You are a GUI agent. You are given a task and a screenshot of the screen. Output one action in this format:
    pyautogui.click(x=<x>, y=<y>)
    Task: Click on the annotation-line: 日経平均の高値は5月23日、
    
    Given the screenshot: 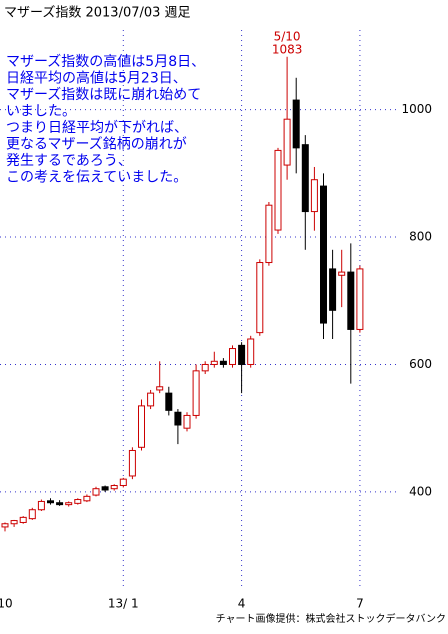 What is the action you would take?
    pyautogui.click(x=96, y=78)
    